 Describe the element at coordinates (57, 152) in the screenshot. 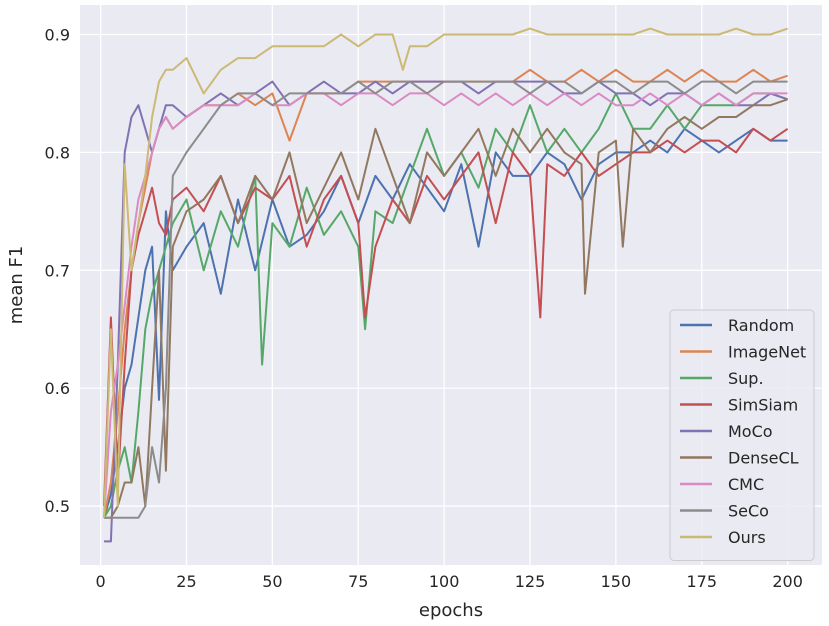

I see `y-tick-label: 0.8` at that location.